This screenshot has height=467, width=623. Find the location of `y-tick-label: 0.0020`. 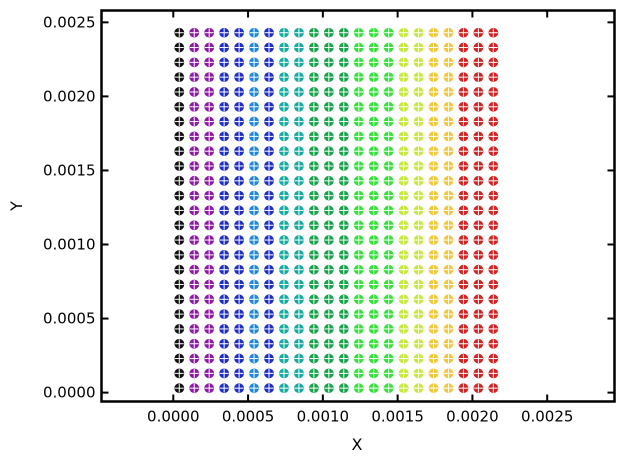

y-tick-label: 0.0020 is located at coordinates (69, 96).